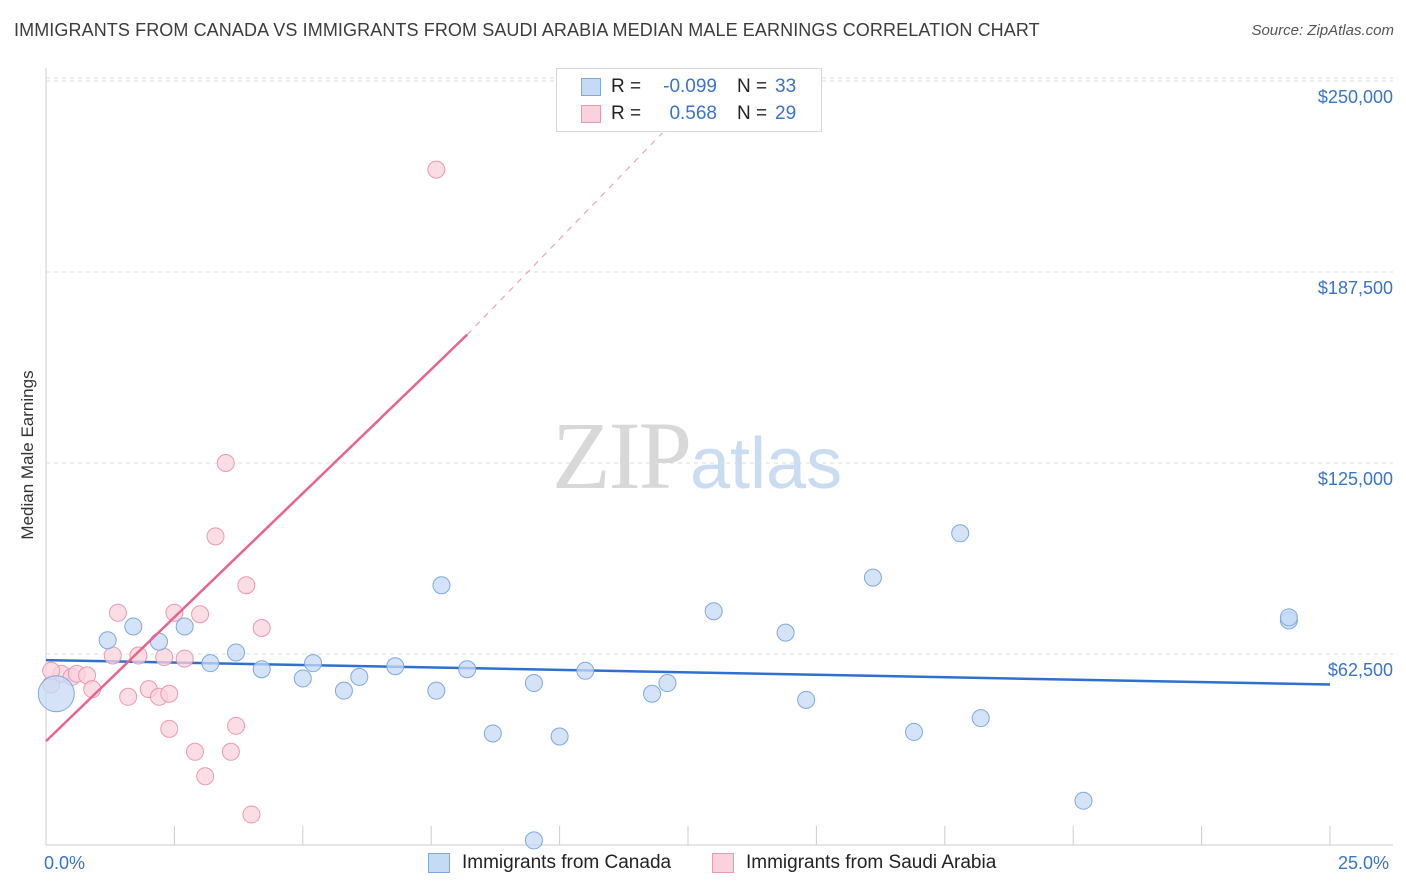 This screenshot has height=892, width=1406. I want to click on watermark-atlas: atlas, so click(766, 464).